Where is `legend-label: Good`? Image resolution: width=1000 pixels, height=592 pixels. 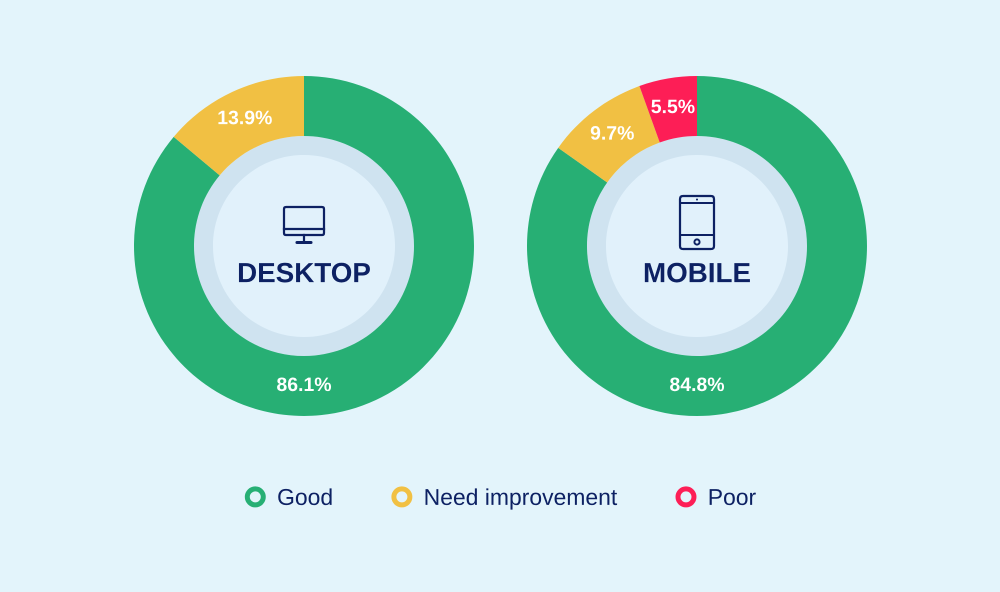
legend-label: Good is located at coordinates (305, 497).